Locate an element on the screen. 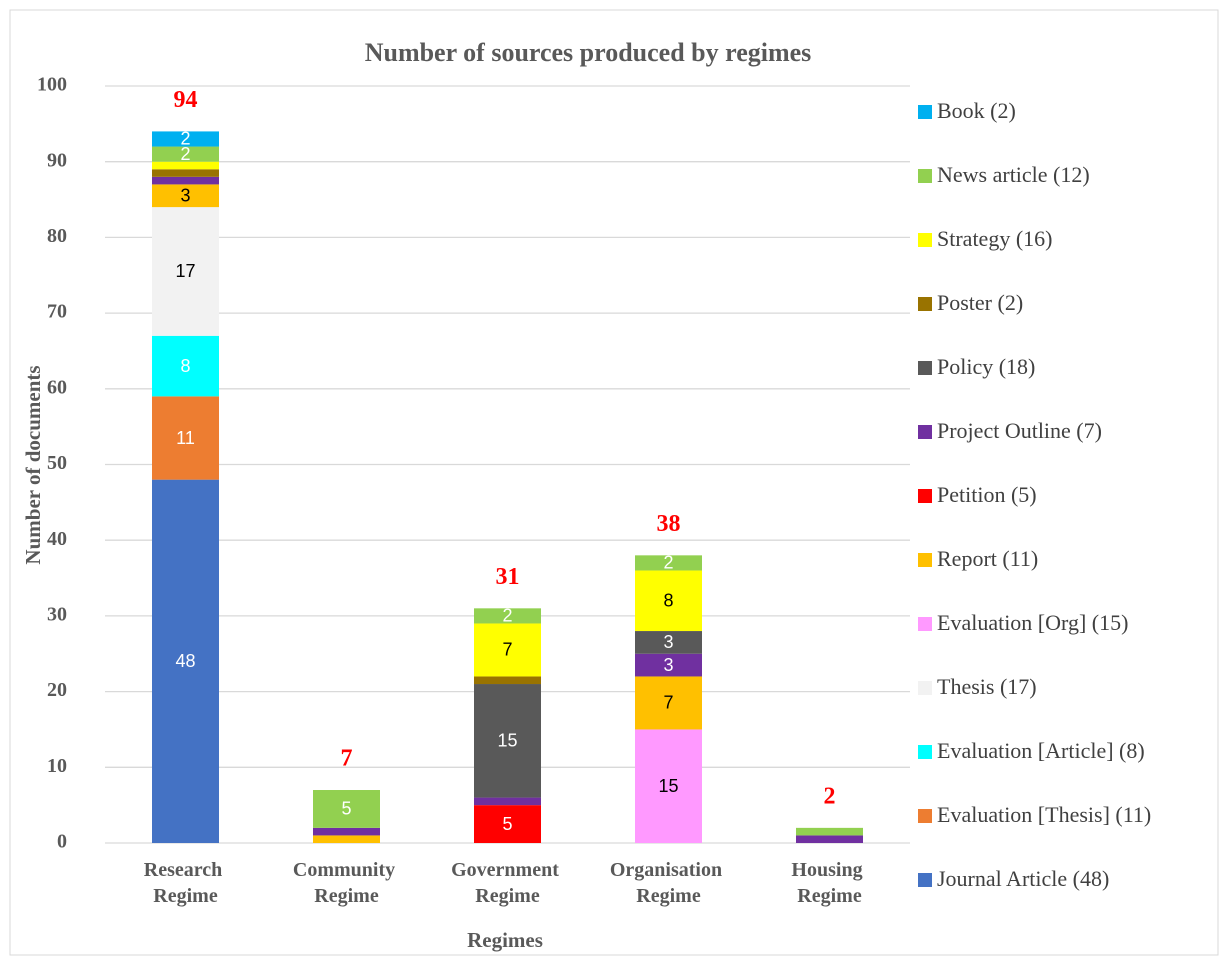 The image size is (1229, 964). legend-label: Petition (5) is located at coordinates (987, 494).